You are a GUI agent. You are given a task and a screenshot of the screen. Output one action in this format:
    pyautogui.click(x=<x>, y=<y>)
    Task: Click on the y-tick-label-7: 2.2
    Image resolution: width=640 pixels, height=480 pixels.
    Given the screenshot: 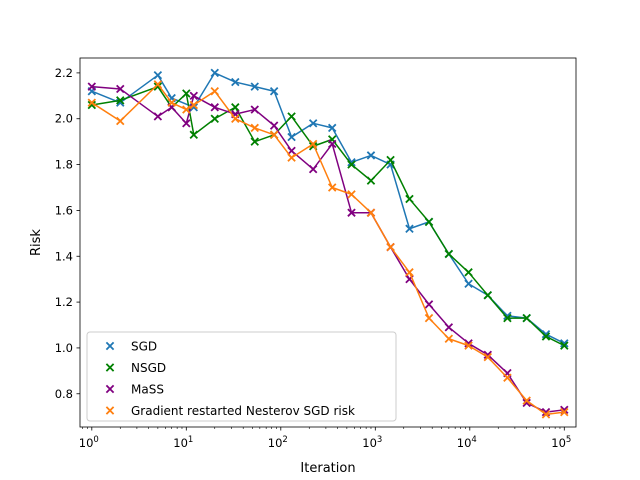 What is the action you would take?
    pyautogui.click(x=64, y=73)
    